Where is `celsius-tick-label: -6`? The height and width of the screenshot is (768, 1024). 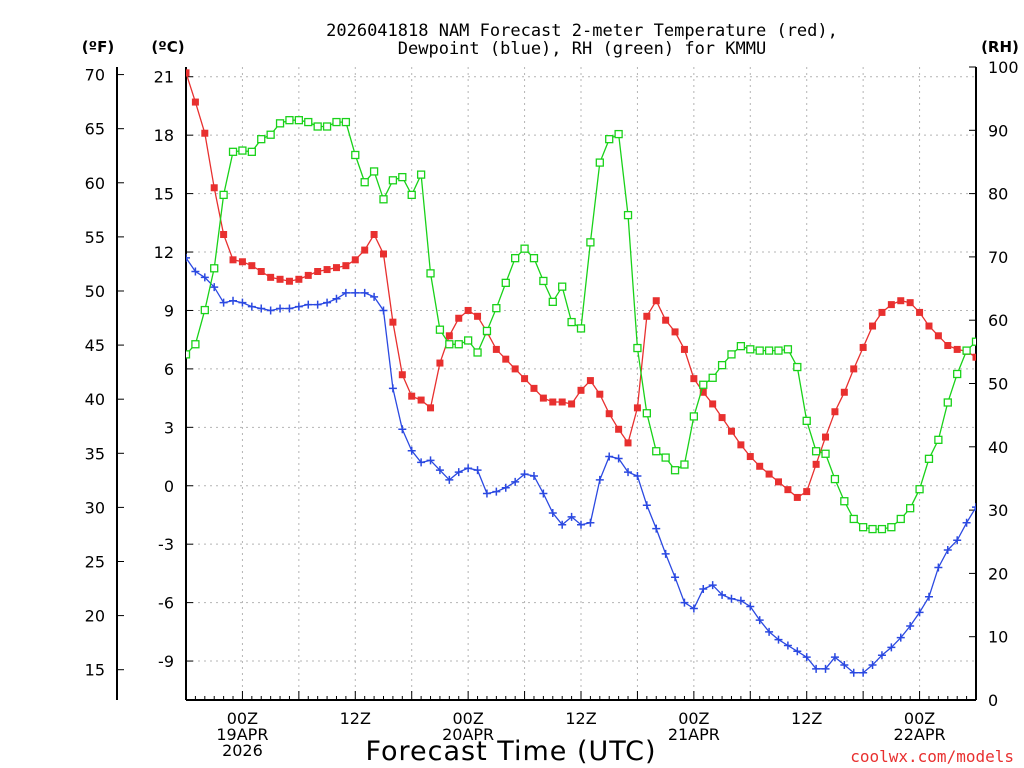 celsius-tick-label: -6 is located at coordinates (166, 603).